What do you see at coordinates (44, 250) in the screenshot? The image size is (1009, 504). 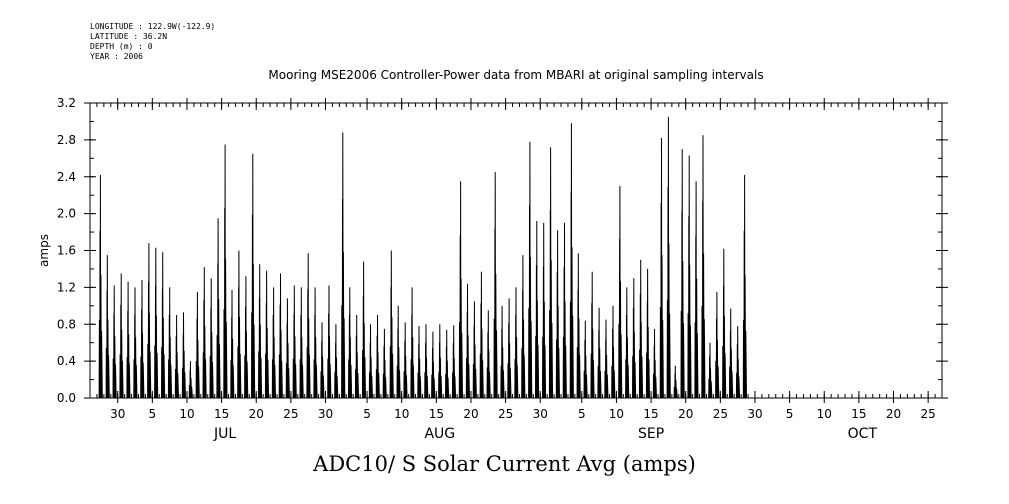 I see `y-axis-label: amps` at bounding box center [44, 250].